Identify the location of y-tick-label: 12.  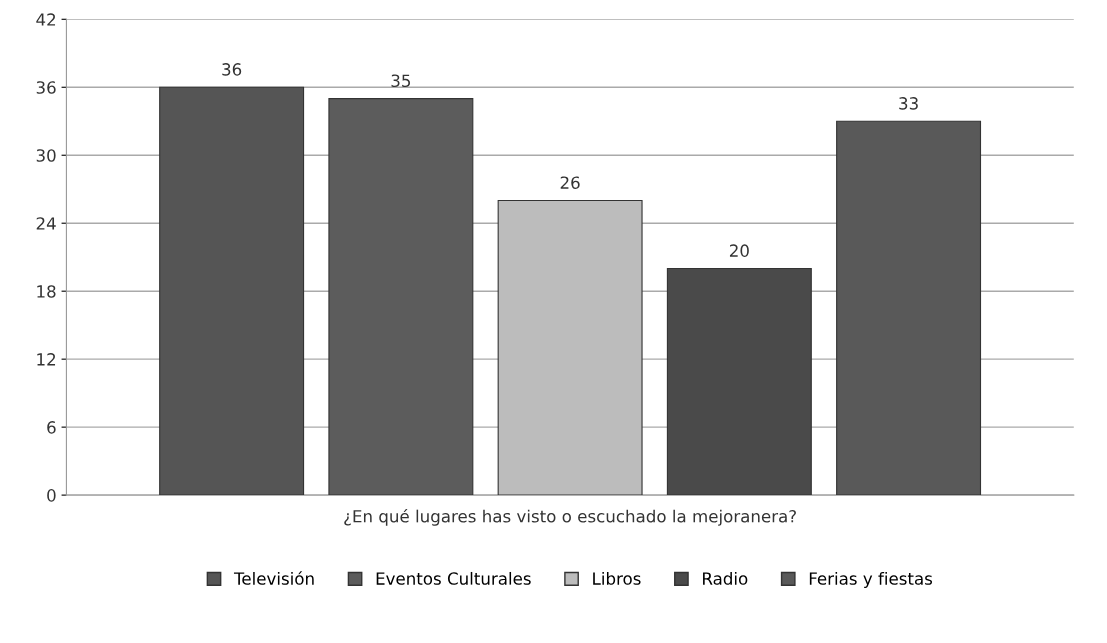
(46, 359).